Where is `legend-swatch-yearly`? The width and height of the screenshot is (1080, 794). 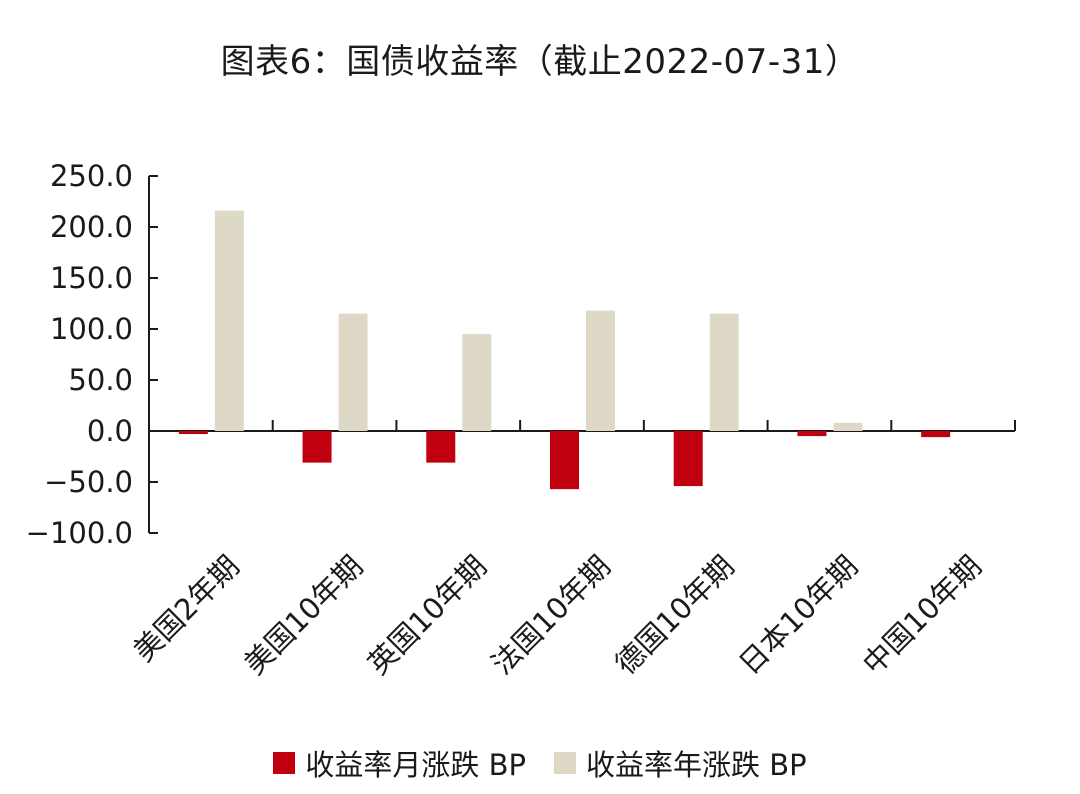 legend-swatch-yearly is located at coordinates (565, 763).